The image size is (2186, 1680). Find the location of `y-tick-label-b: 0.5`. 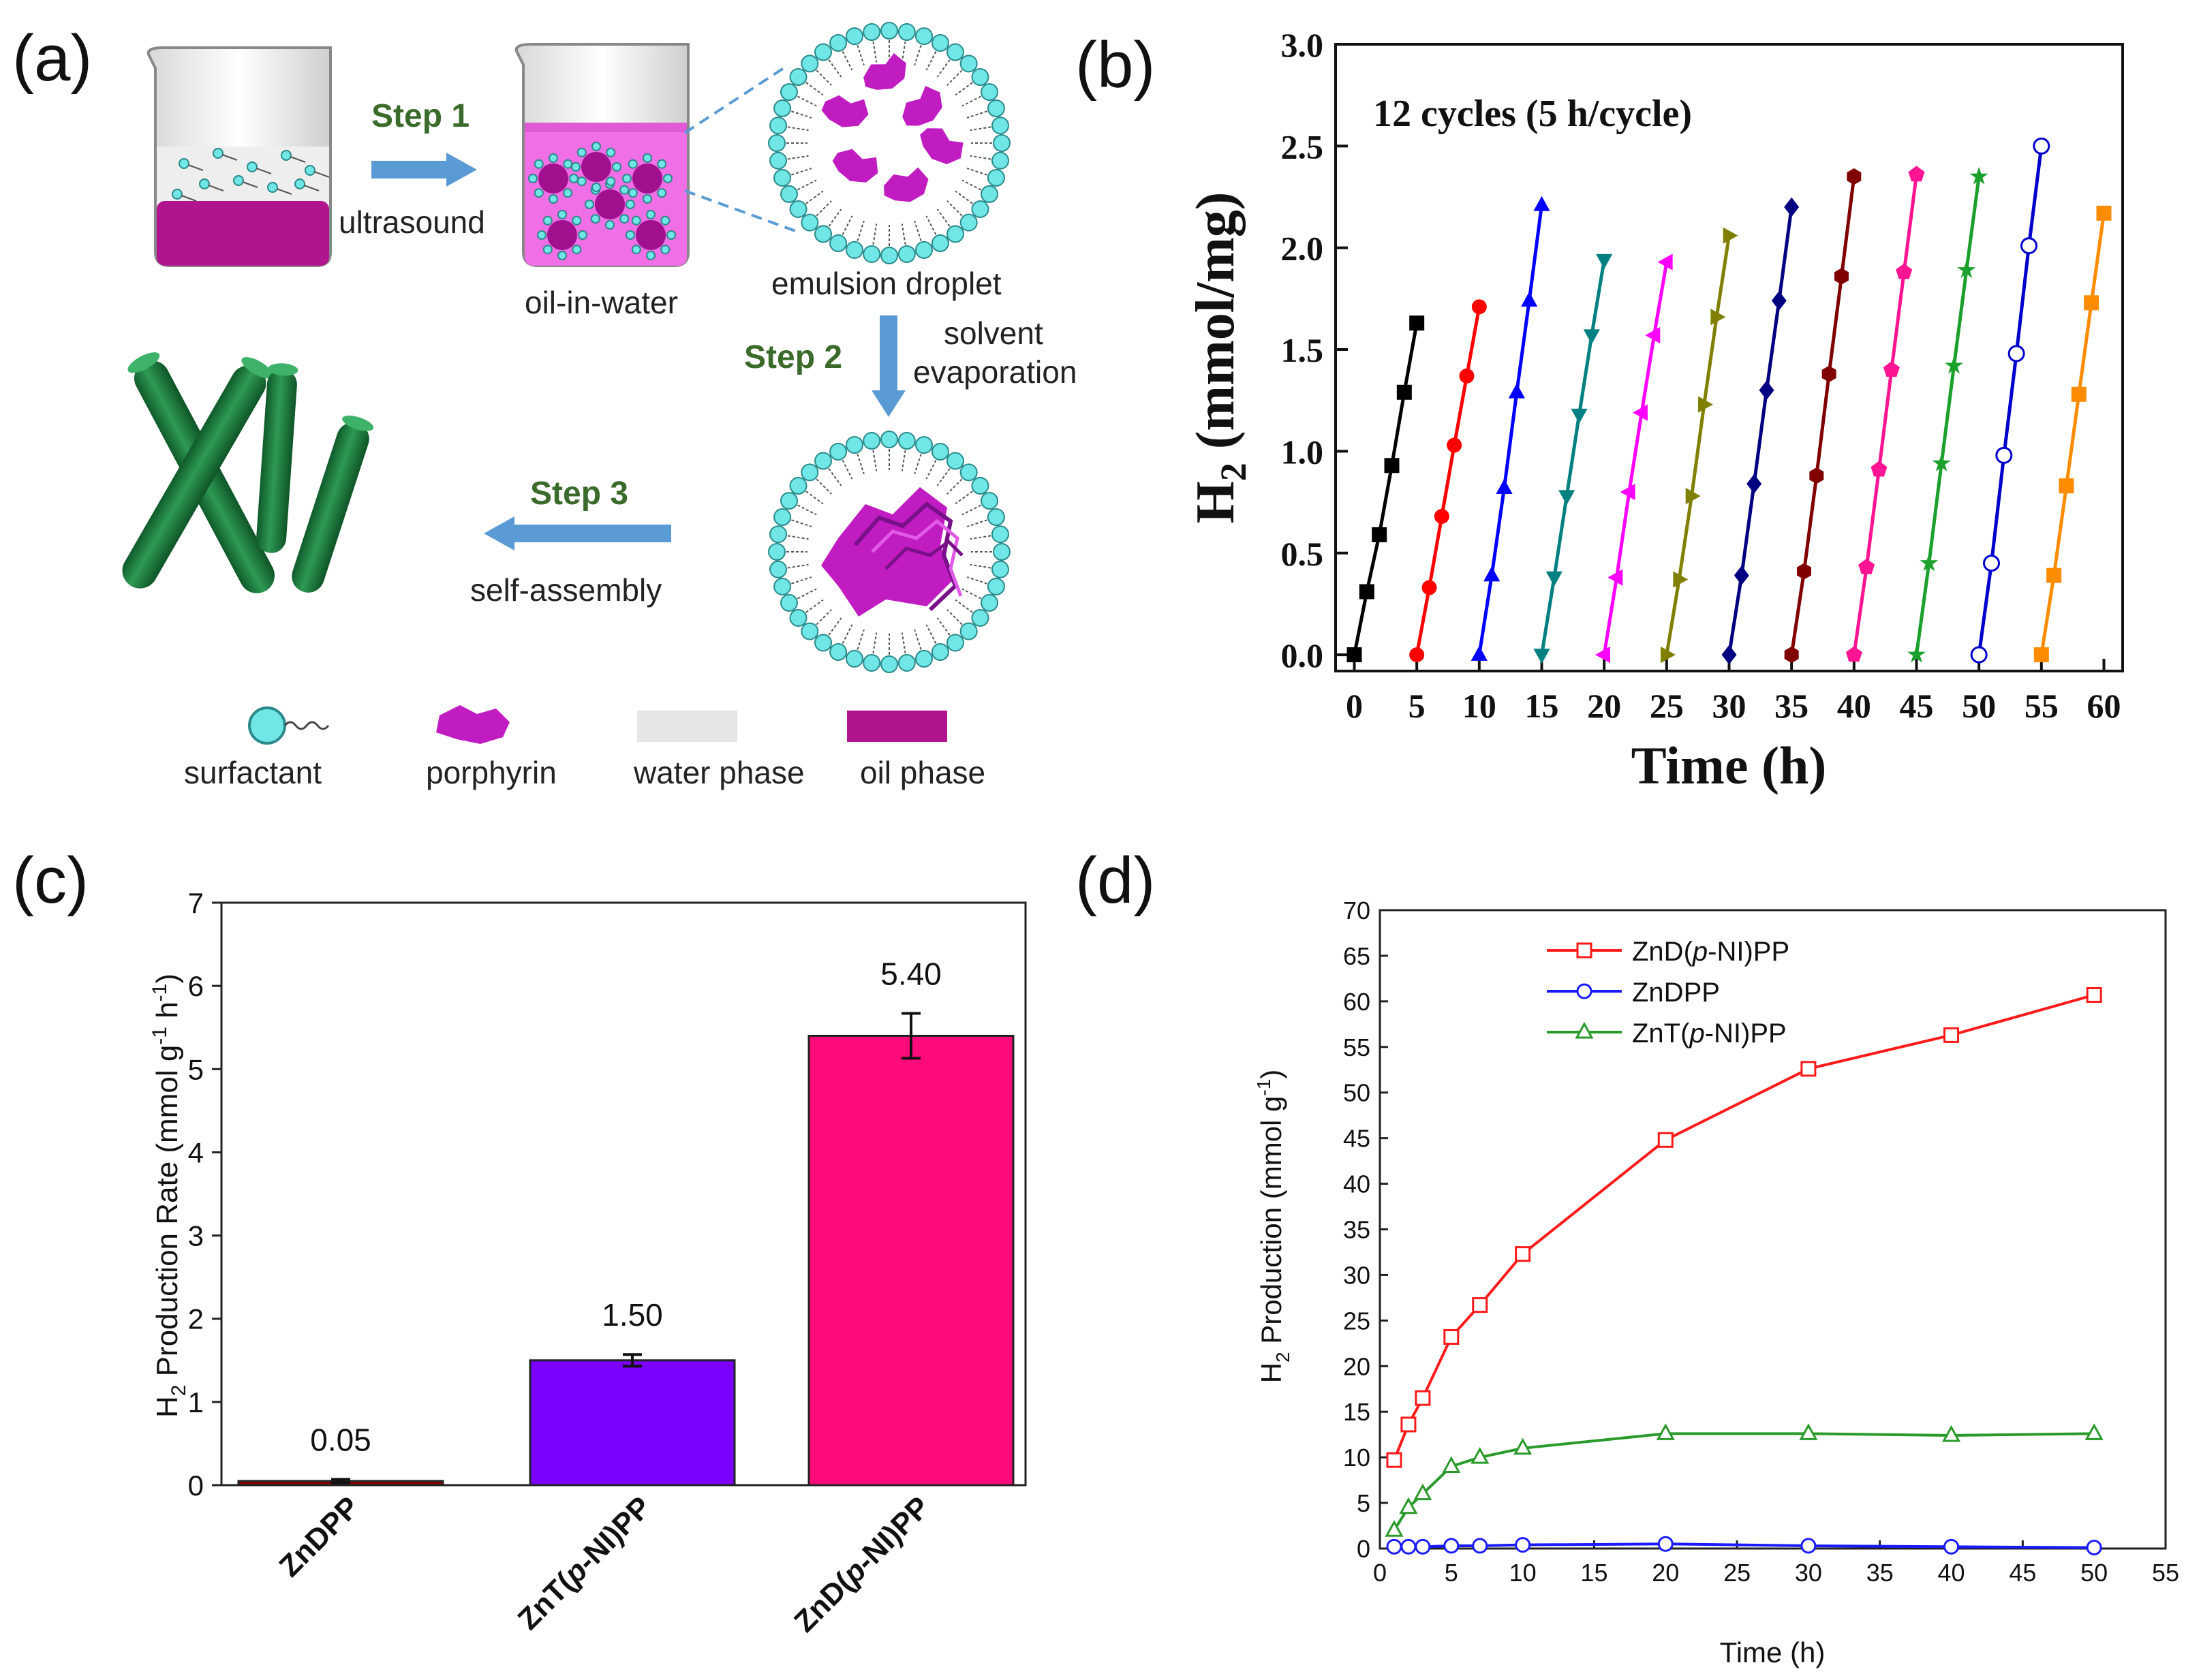

y-tick-label-b: 0.5 is located at coordinates (1302, 554).